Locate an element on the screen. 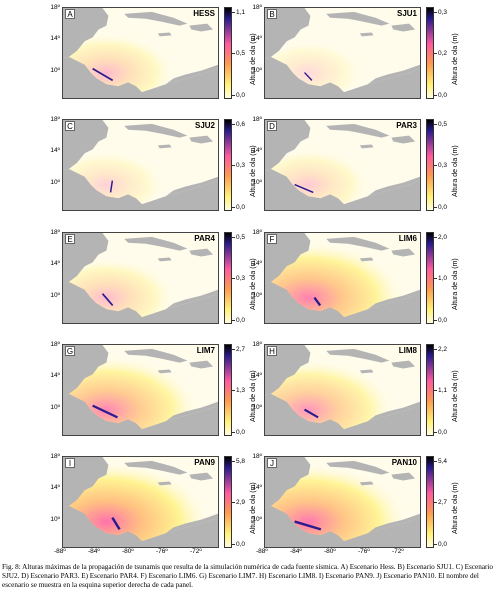  map-panel-j: J PAN10 is located at coordinates (342, 502).